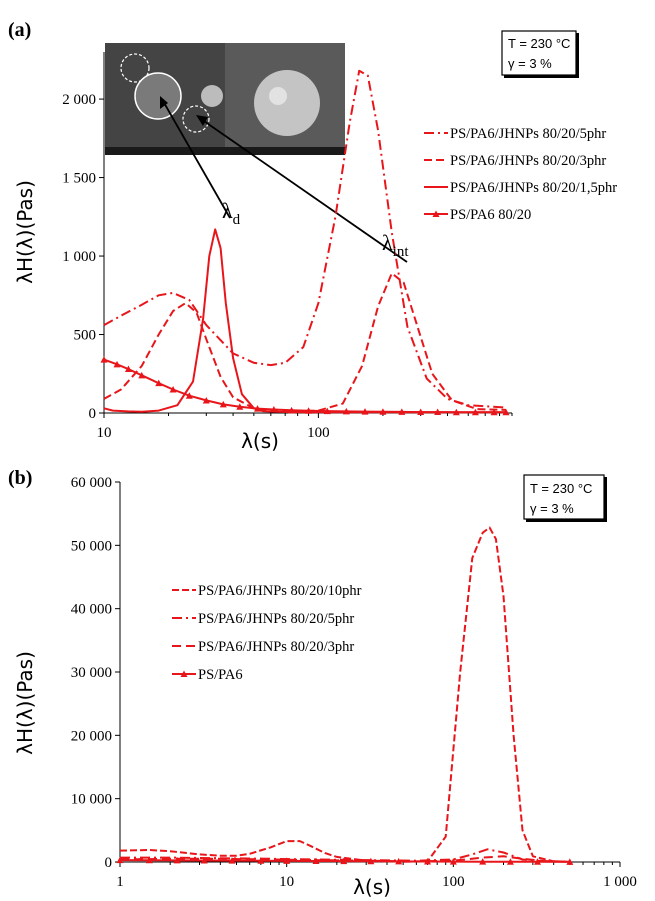 Image resolution: width=655 pixels, height=901 pixels. What do you see at coordinates (20, 478) in the screenshot?
I see `panel-label-b: (b)` at bounding box center [20, 478].